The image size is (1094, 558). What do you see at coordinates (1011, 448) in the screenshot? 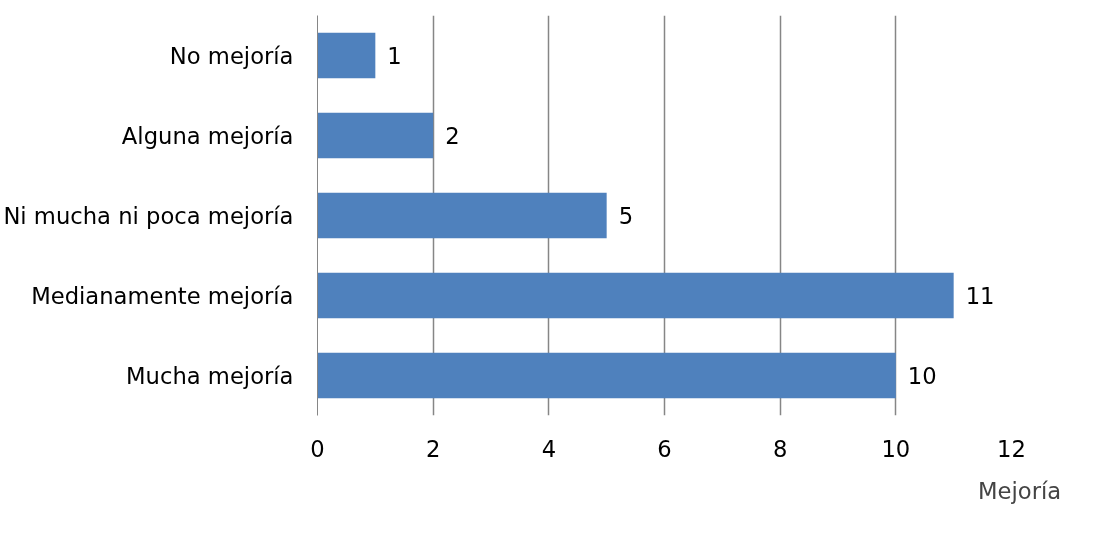
I see `x-tick-label: 12` at bounding box center [1011, 448].